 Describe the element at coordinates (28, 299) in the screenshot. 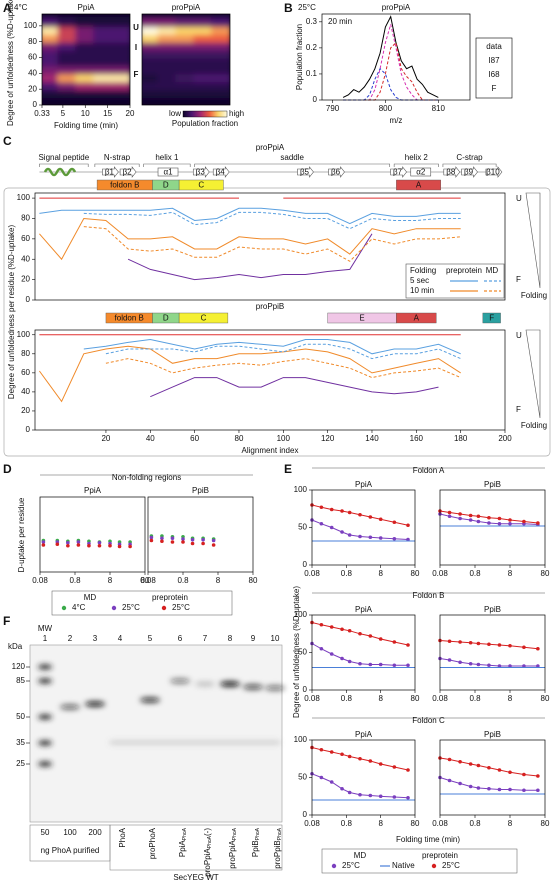

I see `y-tick-label: 0` at that location.